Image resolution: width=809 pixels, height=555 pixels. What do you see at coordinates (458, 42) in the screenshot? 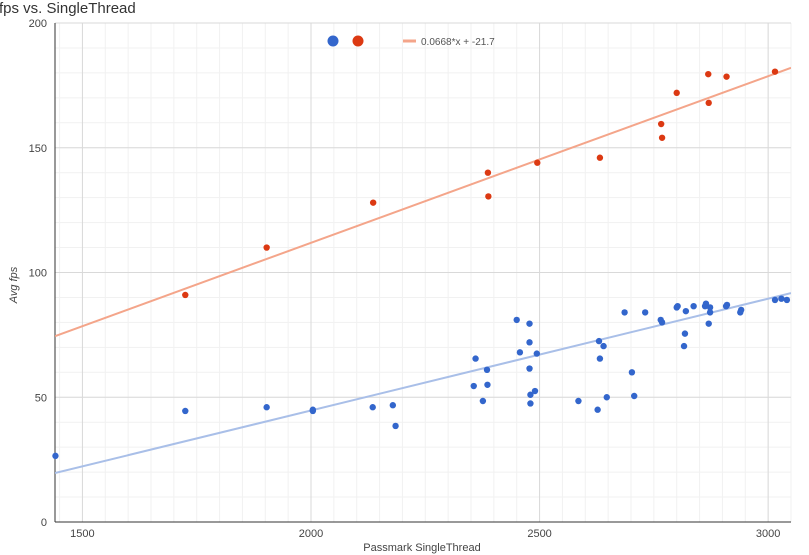
I see `legend-label: 0.0668*x + -21.7` at bounding box center [458, 42].